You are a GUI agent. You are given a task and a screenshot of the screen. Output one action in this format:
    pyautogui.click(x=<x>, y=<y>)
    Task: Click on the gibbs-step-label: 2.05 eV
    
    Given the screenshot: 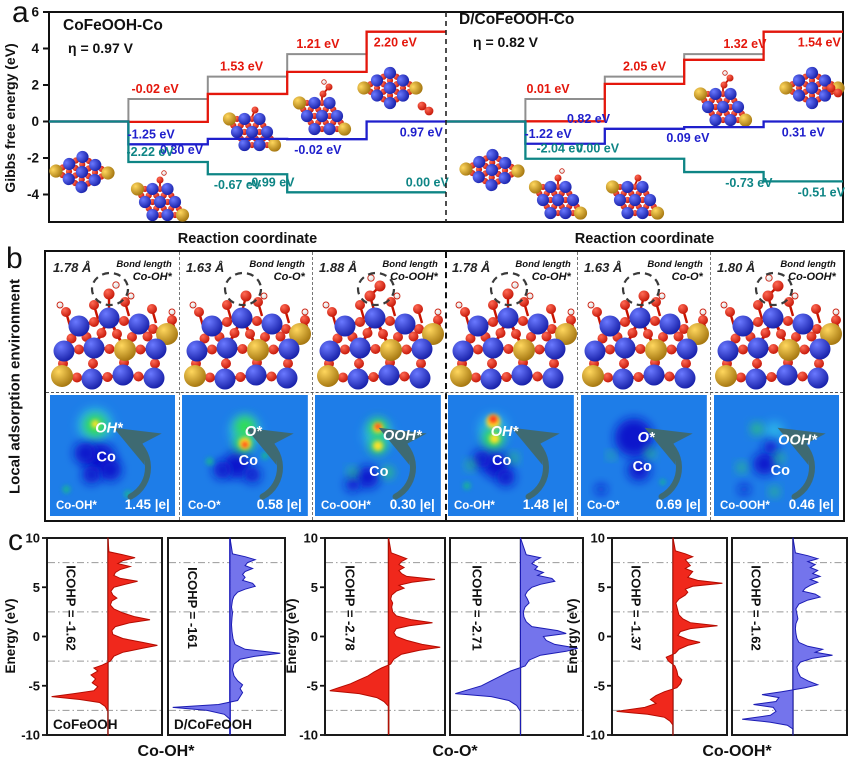 What is the action you would take?
    pyautogui.click(x=645, y=67)
    